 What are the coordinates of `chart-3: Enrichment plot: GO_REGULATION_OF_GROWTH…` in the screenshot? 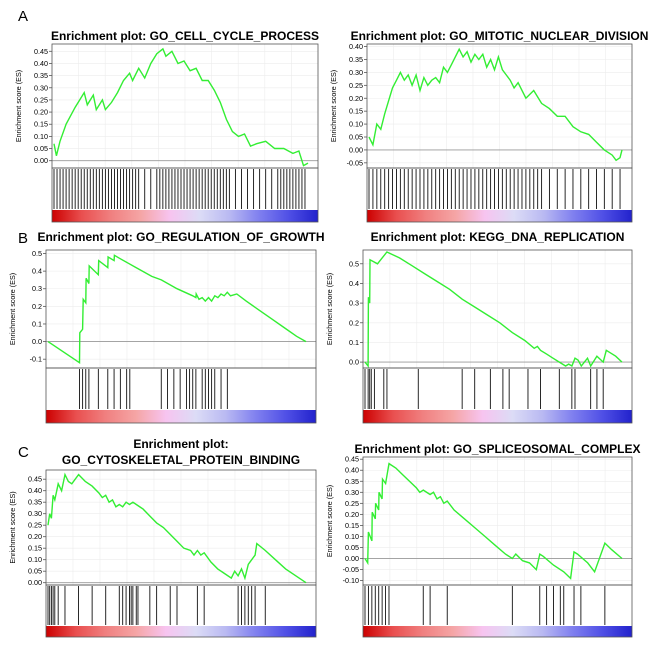 It's located at (166, 327).